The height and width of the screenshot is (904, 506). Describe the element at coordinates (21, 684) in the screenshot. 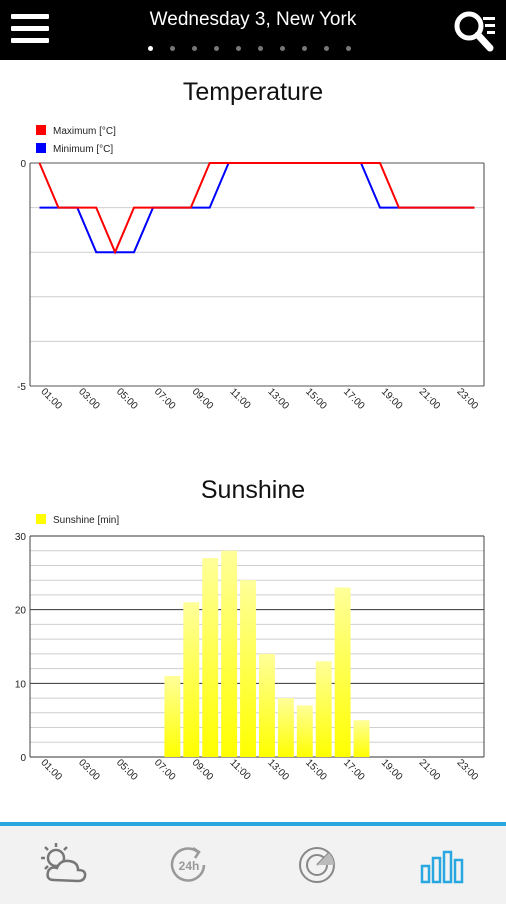

I see `y-tick-label: 10` at that location.